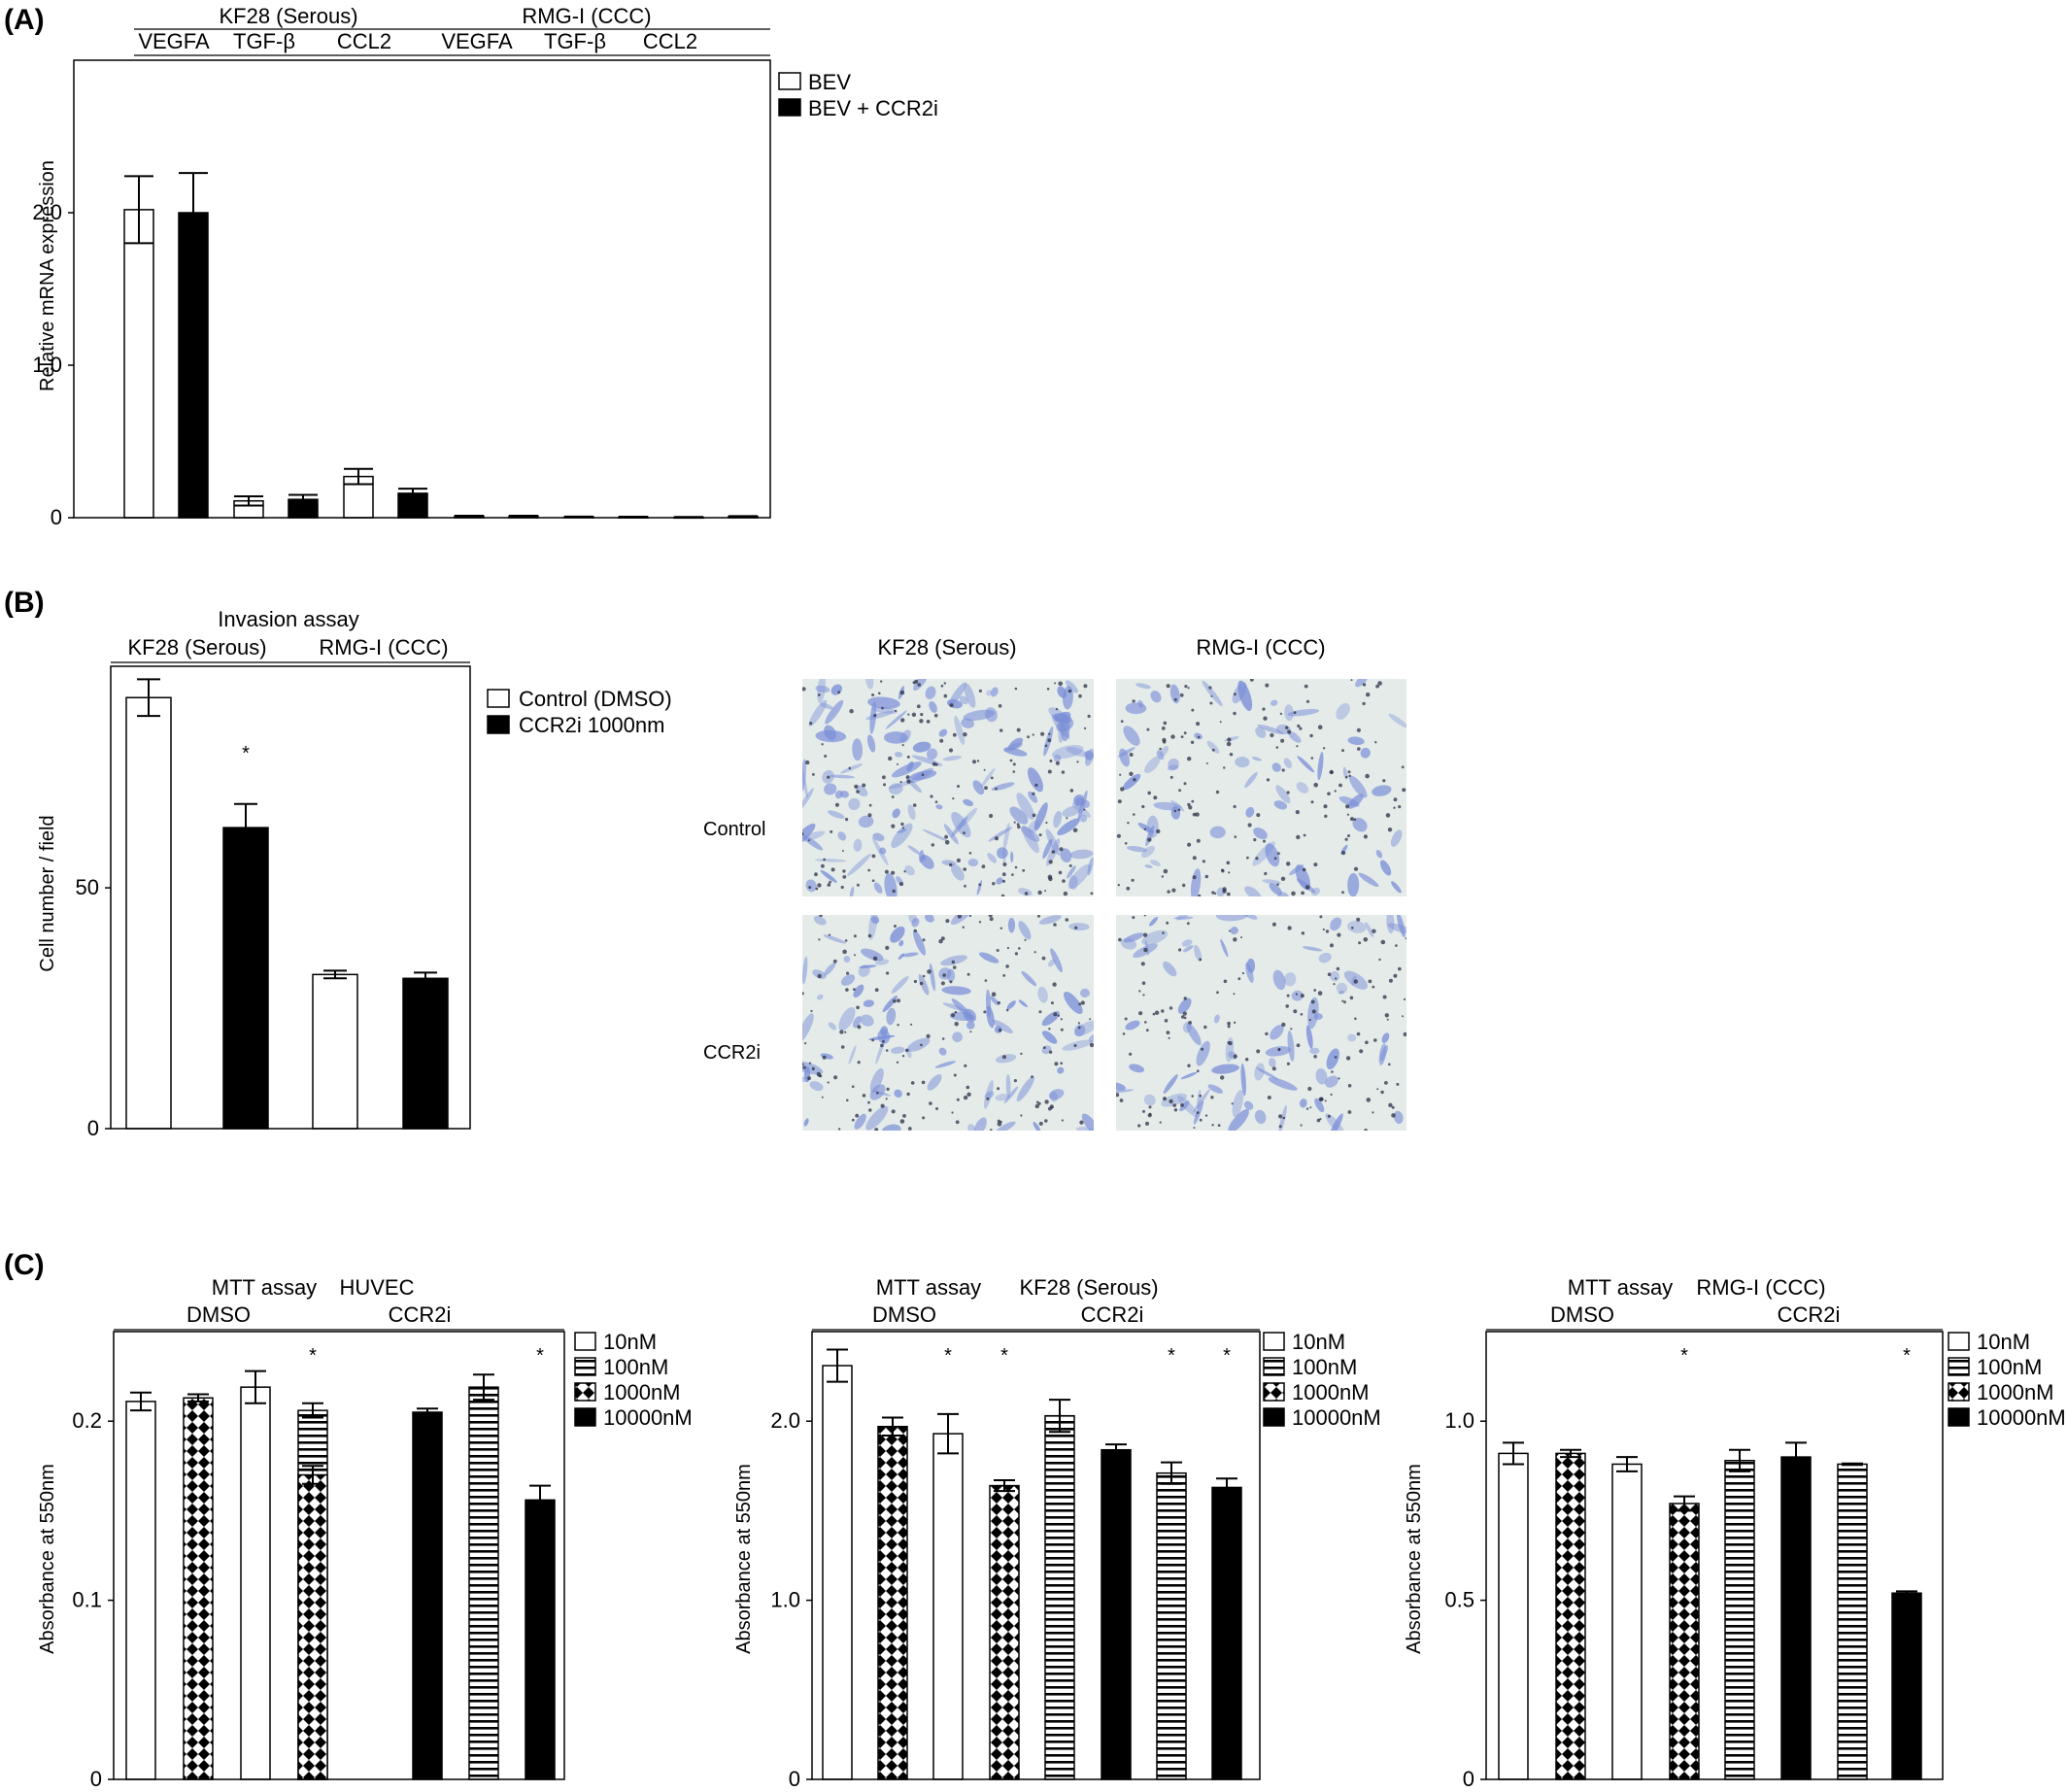 Image resolution: width=2067 pixels, height=1792 pixels. What do you see at coordinates (1336, 1417) in the screenshot?
I see `panel-c2-legend-label-3: 10000nM` at bounding box center [1336, 1417].